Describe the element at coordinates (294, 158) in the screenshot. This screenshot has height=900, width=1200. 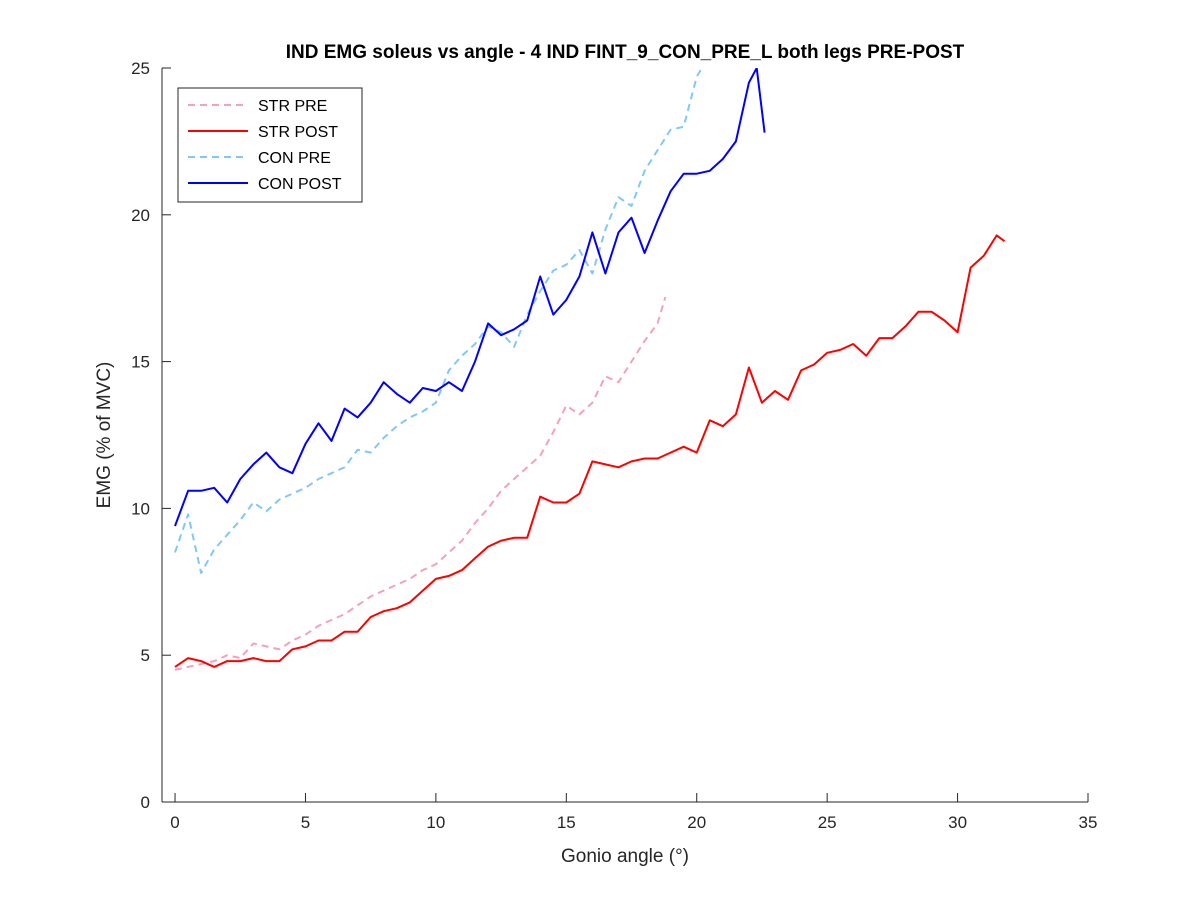
I see `legend-label: CON PRE` at that location.